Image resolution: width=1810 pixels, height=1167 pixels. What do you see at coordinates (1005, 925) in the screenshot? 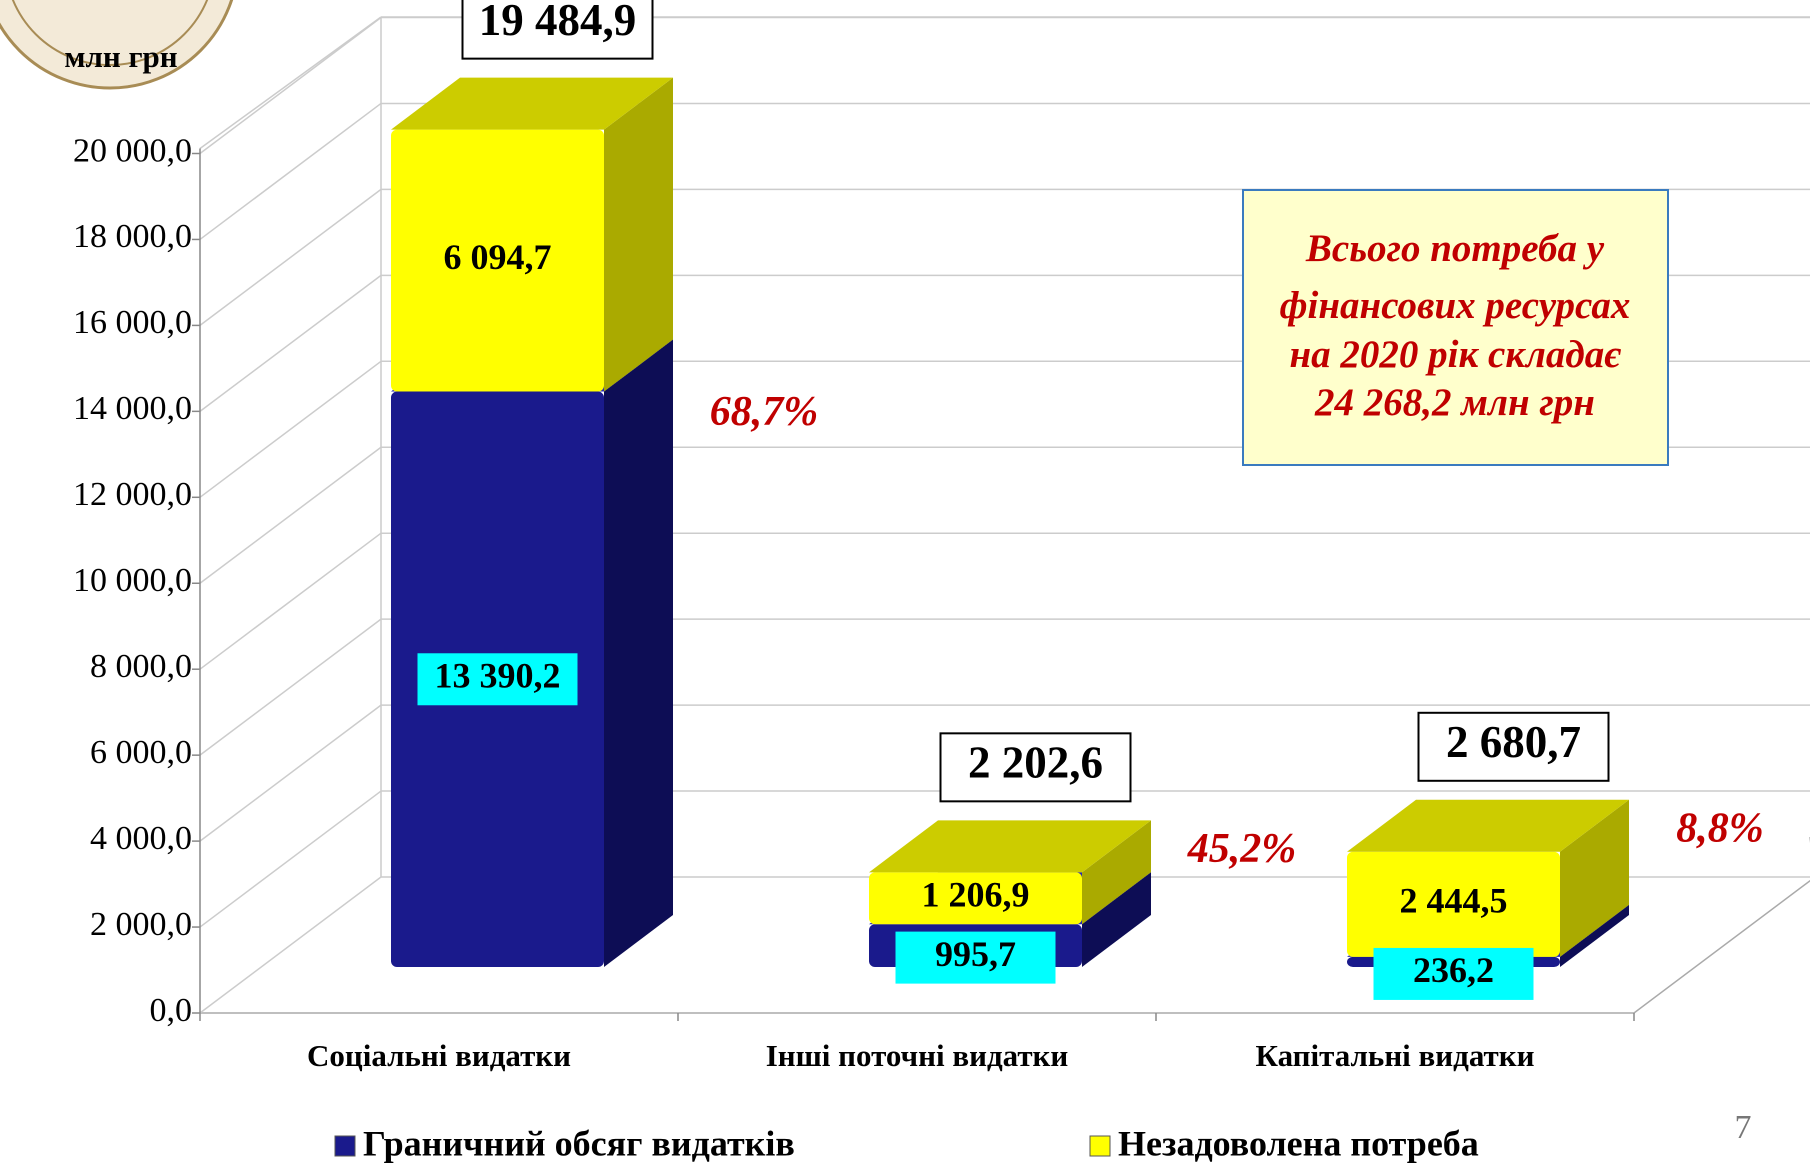
I see `floor-edge` at bounding box center [1005, 925].